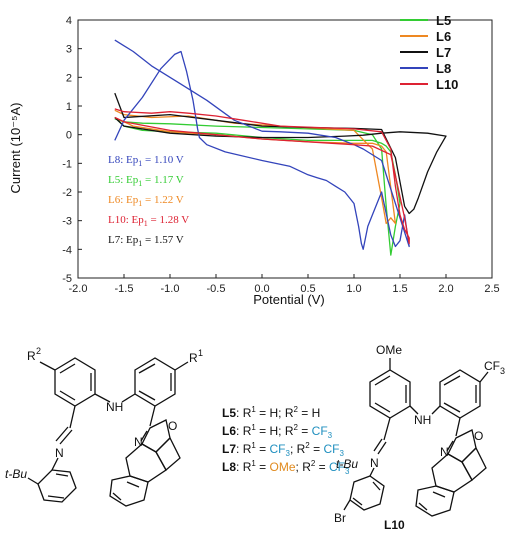 This screenshot has width=507, height=537. I want to click on oxazoline-n-label-left: N, so click(138, 442).